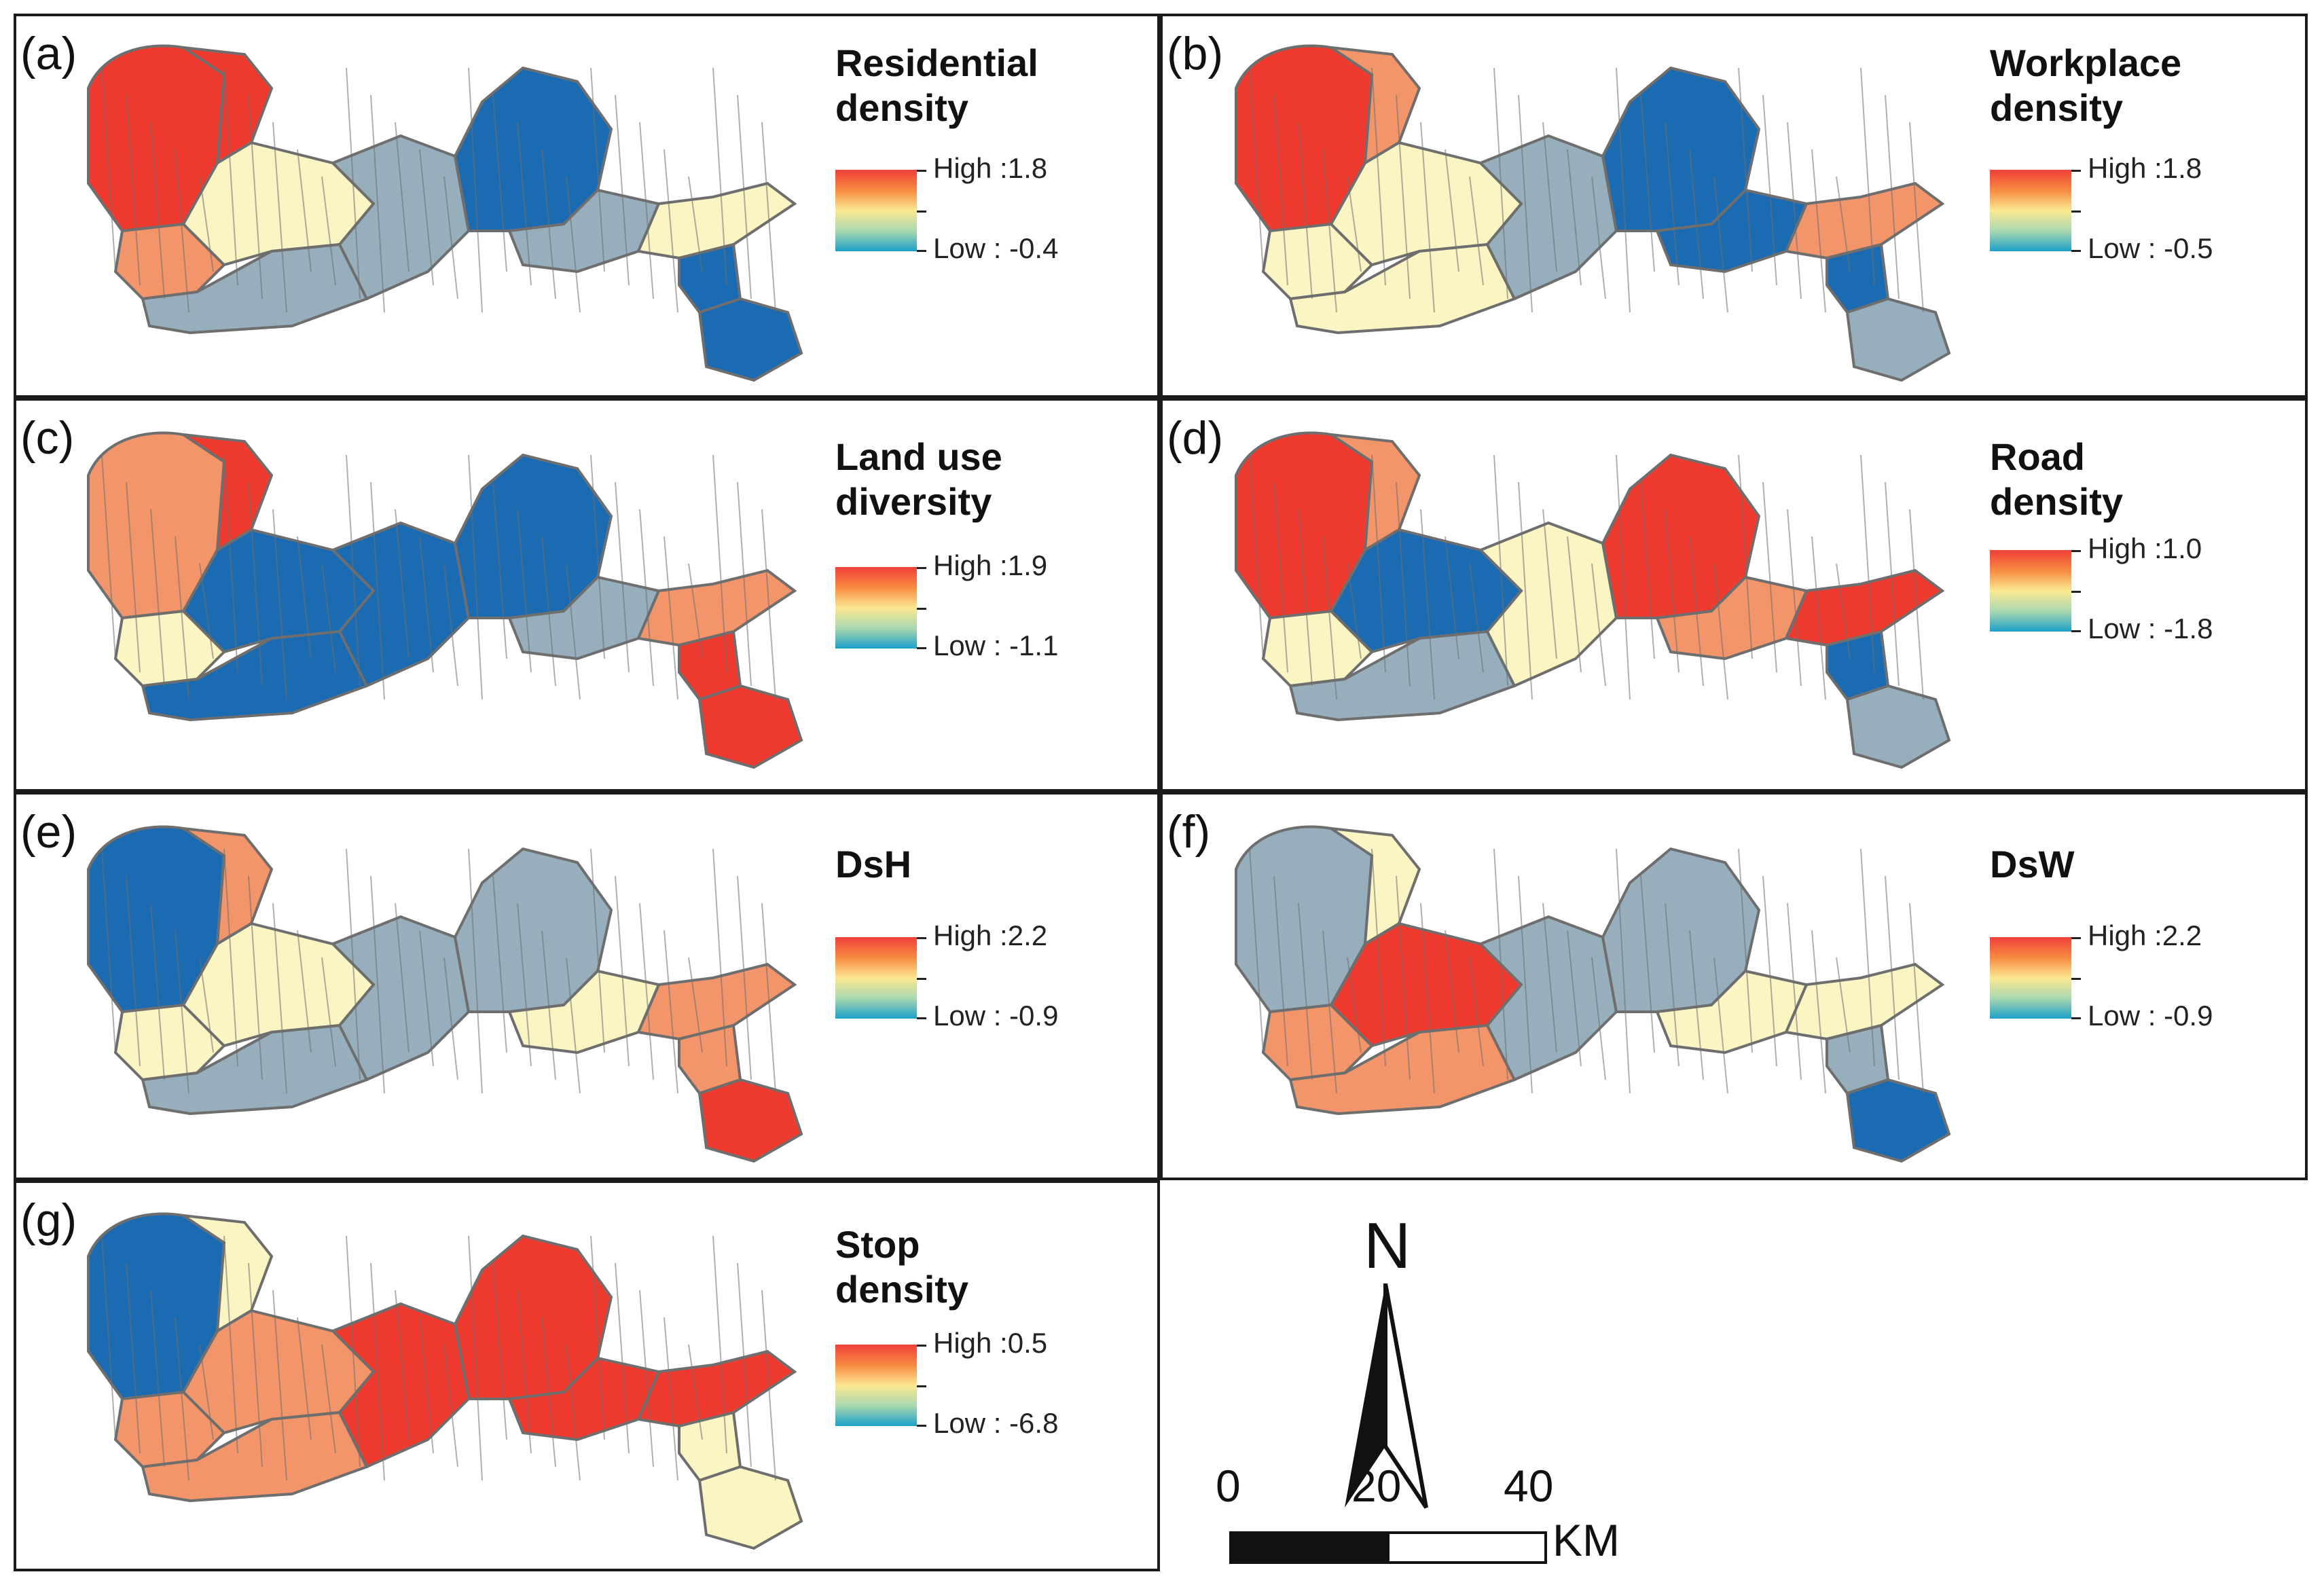 This screenshot has height=1587, width=2324. What do you see at coordinates (990, 565) in the screenshot?
I see `legend-high-c: High :1.9` at bounding box center [990, 565].